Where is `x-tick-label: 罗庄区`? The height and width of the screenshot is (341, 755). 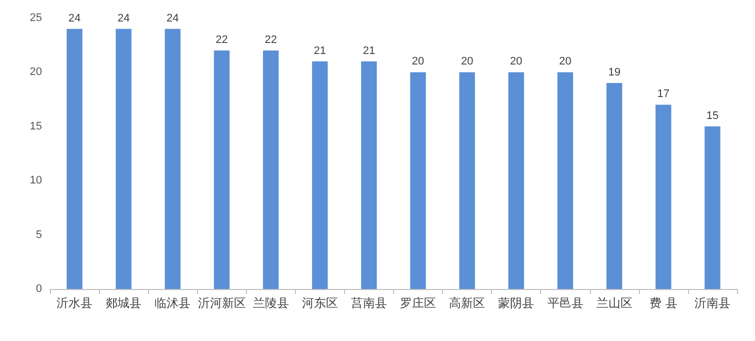 x-tick-label: 罗庄区 is located at coordinates (418, 303).